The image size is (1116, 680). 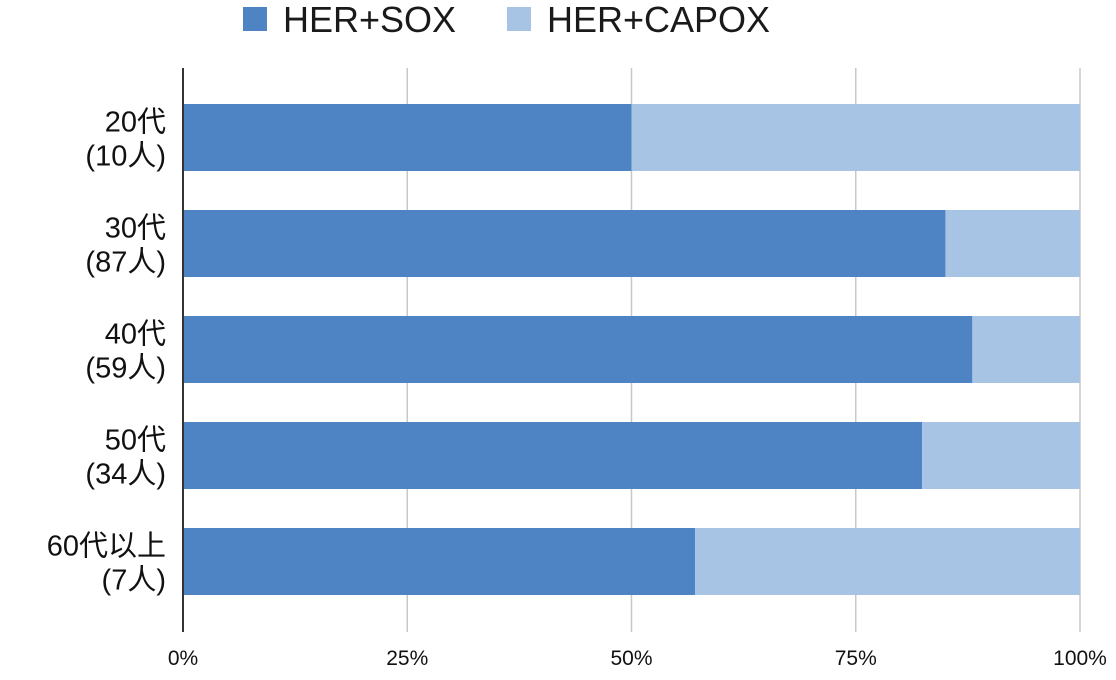 What do you see at coordinates (125, 352) in the screenshot?
I see `category-label-3: 40代(59人)` at bounding box center [125, 352].